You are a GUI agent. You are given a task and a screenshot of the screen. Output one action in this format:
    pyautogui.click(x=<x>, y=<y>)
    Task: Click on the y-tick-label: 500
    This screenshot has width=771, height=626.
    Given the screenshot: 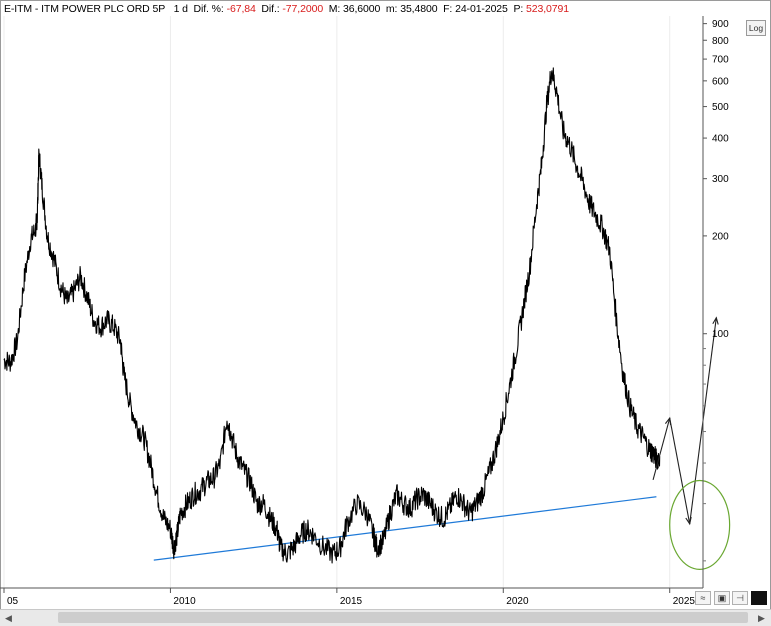 What is the action you would take?
    pyautogui.click(x=720, y=107)
    